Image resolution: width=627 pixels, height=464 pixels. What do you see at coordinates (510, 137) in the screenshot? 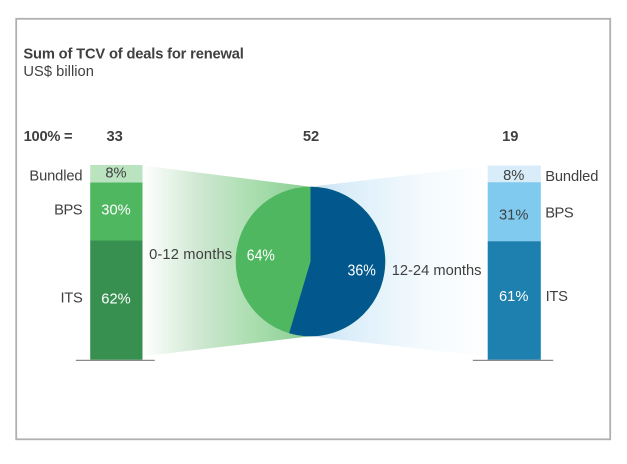
I see `svg-text: 19` at bounding box center [510, 137].